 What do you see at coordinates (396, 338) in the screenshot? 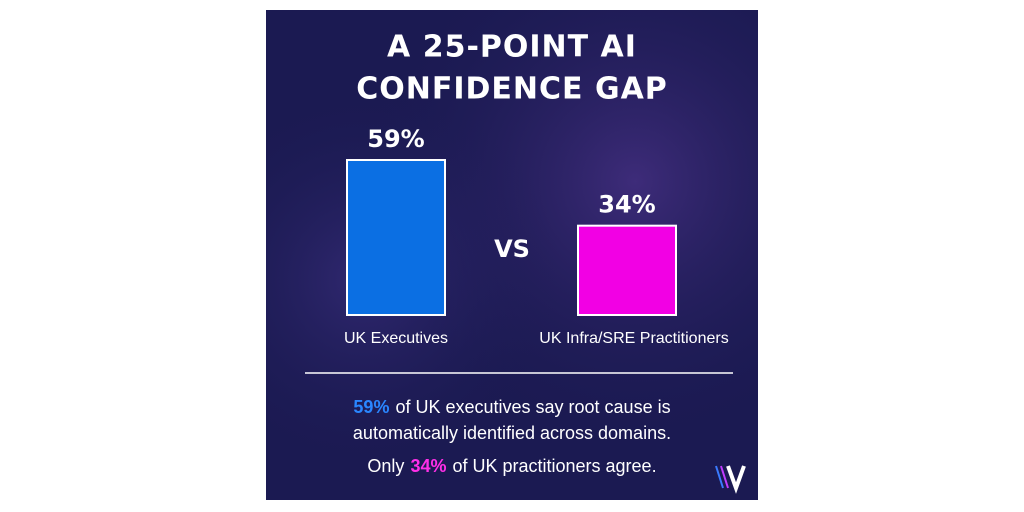
I see `category-label: UK Executives` at bounding box center [396, 338].